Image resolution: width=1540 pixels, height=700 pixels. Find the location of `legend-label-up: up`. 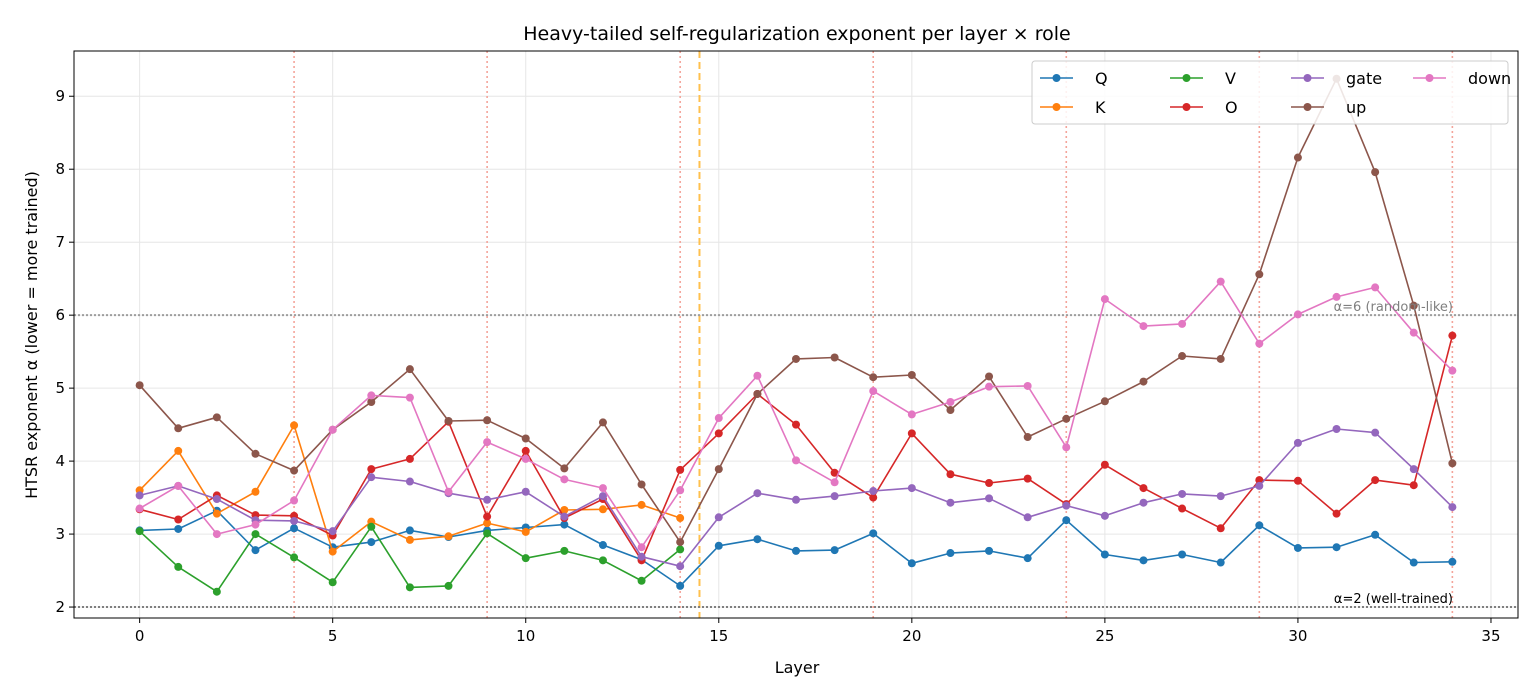

legend-label-up: up is located at coordinates (1356, 107).